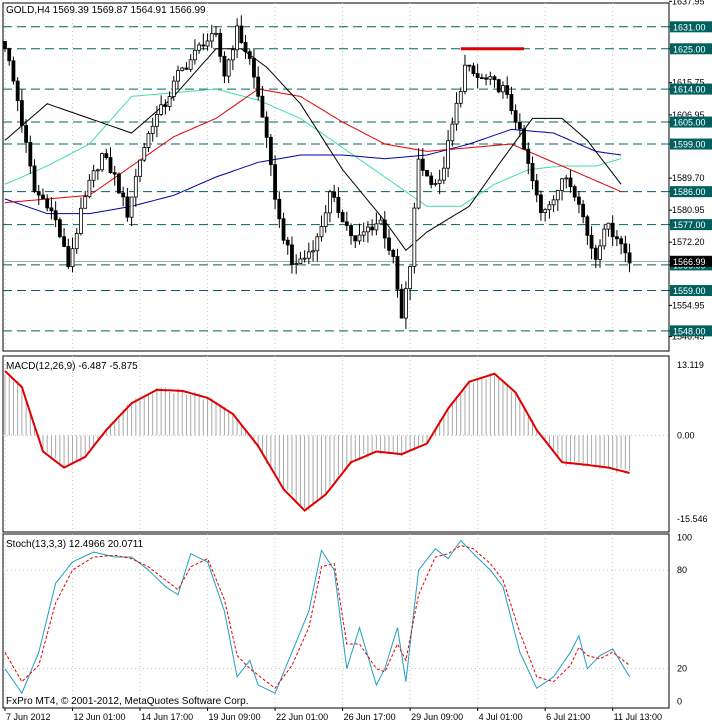 The image size is (712, 725). Describe the element at coordinates (100, 717) in the screenshot. I see `x-tick-label-1: 12 Jun 01:00` at that location.